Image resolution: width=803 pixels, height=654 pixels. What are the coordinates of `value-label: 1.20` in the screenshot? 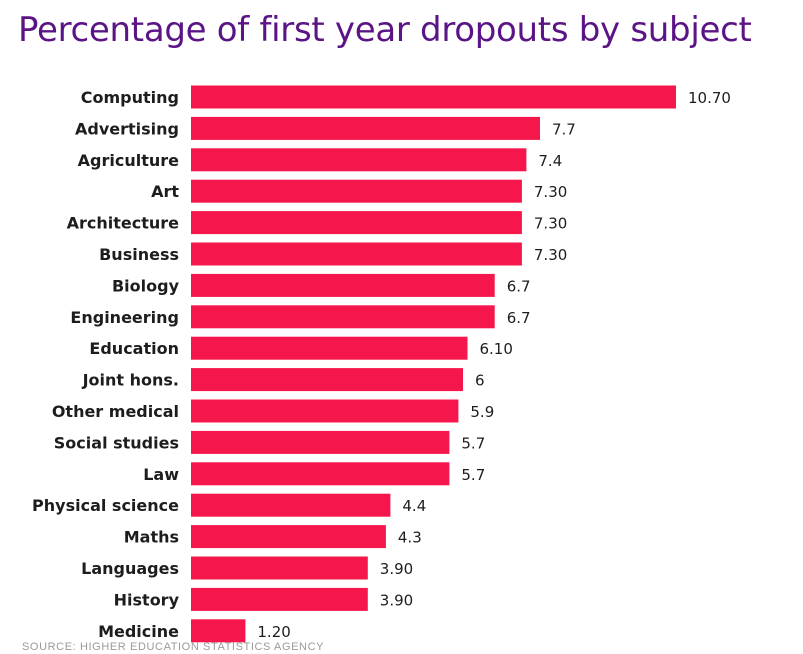 It's located at (273, 632).